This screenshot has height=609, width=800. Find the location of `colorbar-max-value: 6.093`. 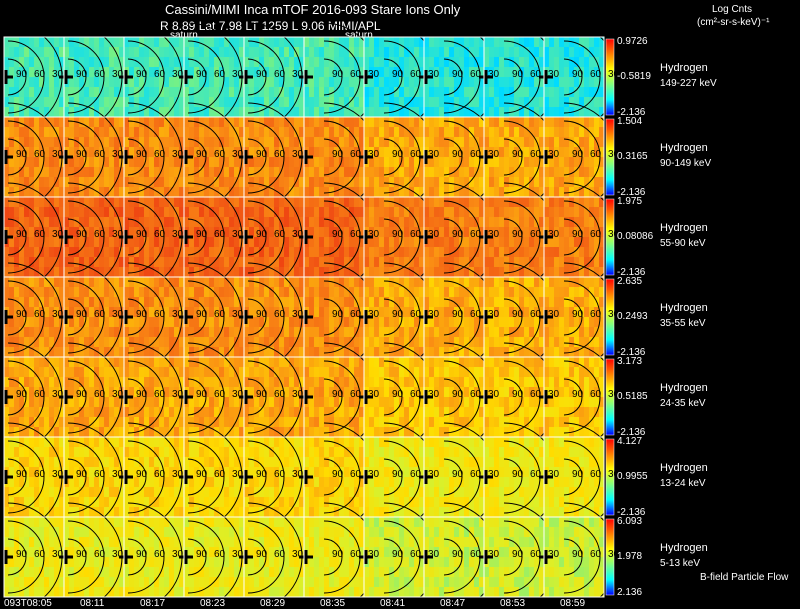

colorbar-max-value: 6.093 is located at coordinates (630, 521).